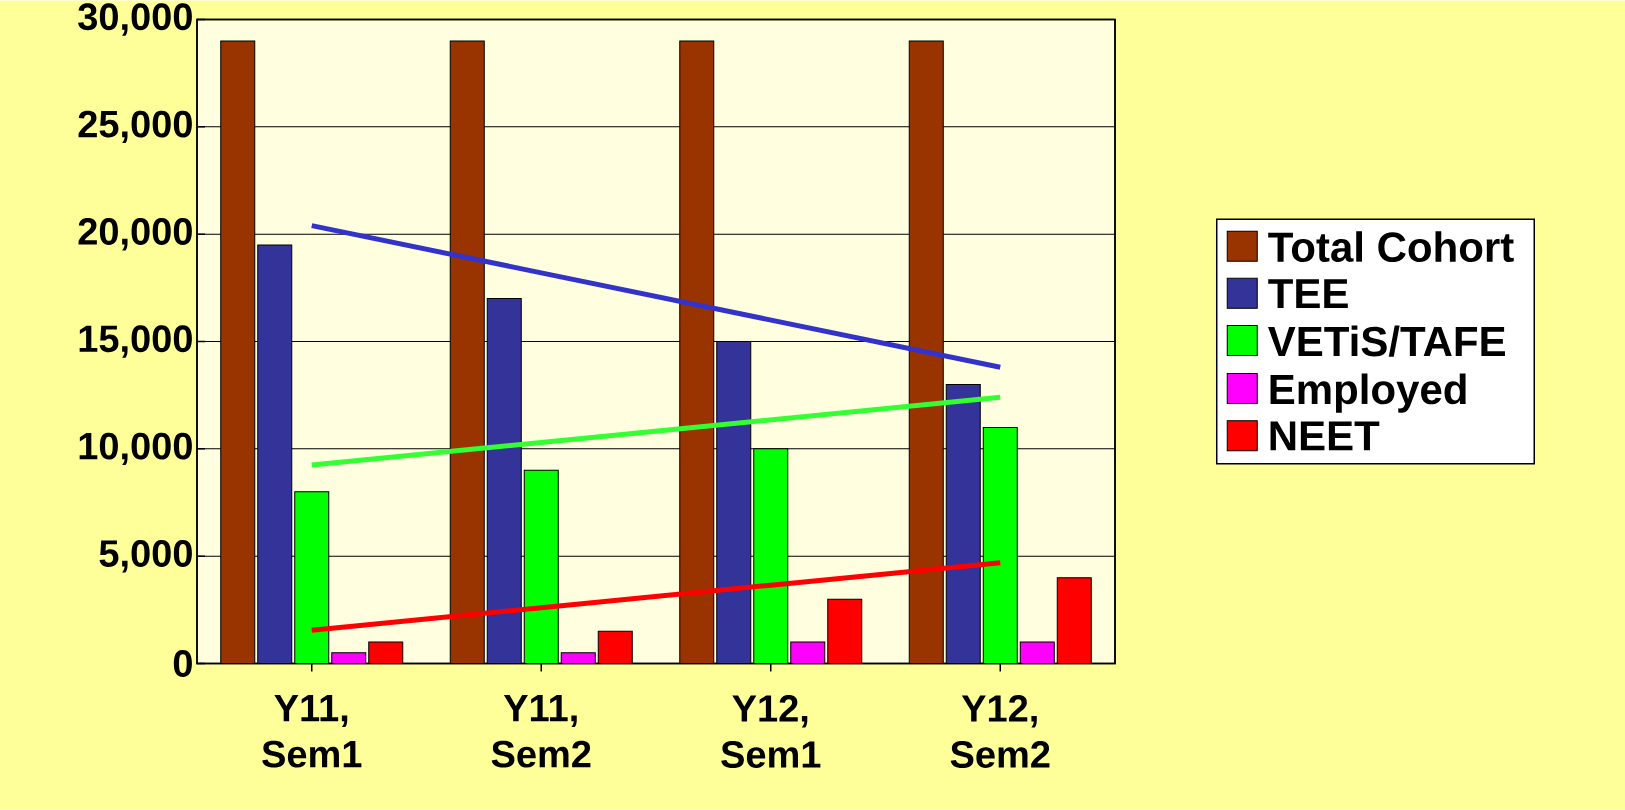 Image resolution: width=1625 pixels, height=810 pixels. Describe the element at coordinates (1325, 436) in the screenshot. I see `legend-label: NEET` at that location.